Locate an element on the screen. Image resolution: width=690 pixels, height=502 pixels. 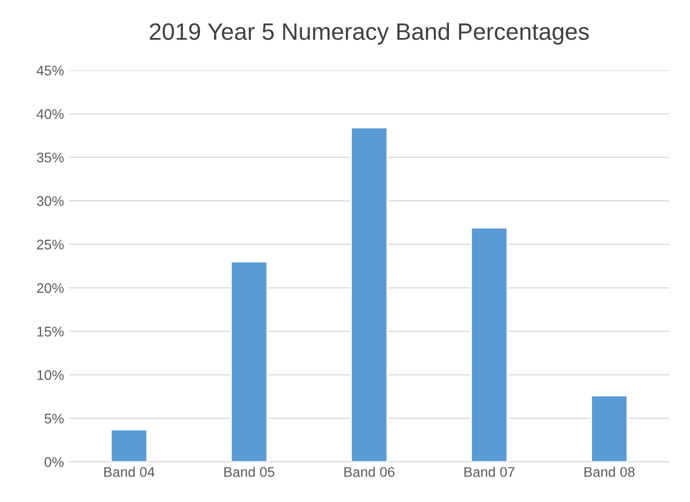
y-tick-label: 0% is located at coordinates (54, 462).